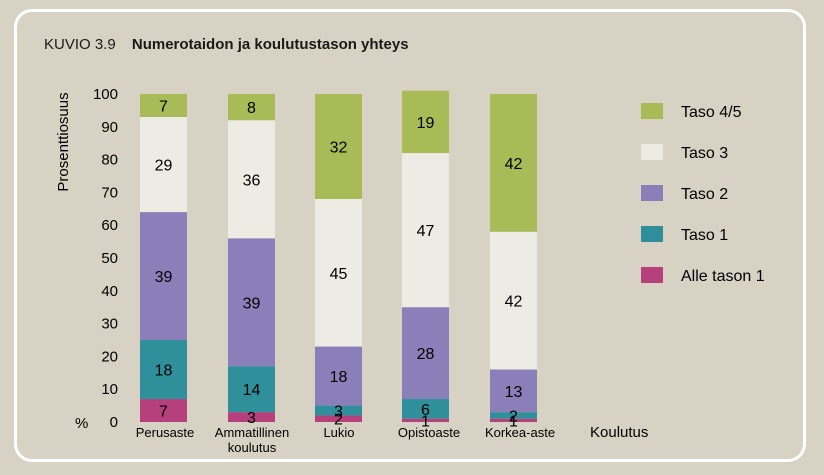 This screenshot has width=824, height=475. What do you see at coordinates (109, 225) in the screenshot?
I see `y-tick-label: 60` at bounding box center [109, 225].